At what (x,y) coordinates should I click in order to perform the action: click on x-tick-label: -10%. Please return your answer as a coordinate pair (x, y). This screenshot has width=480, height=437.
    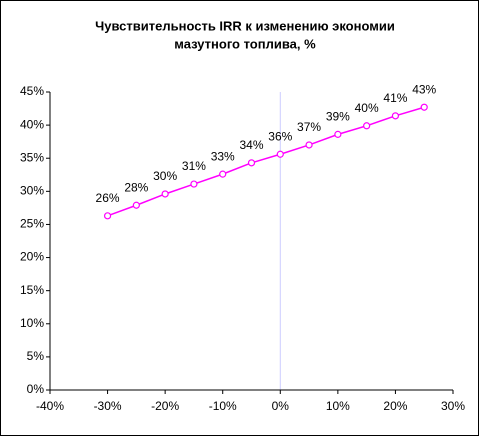
    Looking at the image, I should click on (223, 406).